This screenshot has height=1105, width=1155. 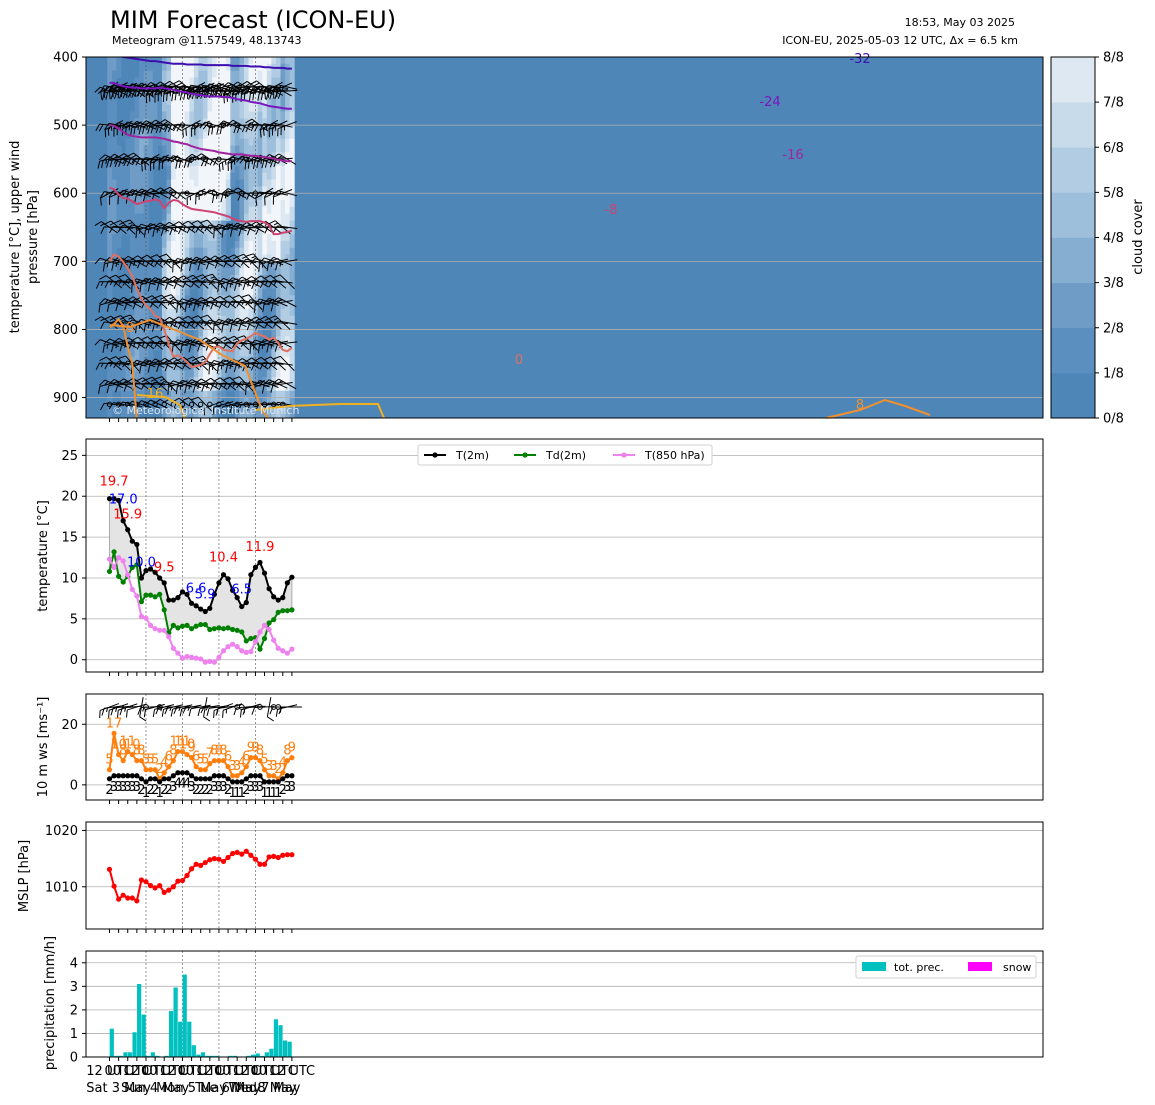 What do you see at coordinates (155, 770) in the screenshot?
I see `gust-point` at bounding box center [155, 770].